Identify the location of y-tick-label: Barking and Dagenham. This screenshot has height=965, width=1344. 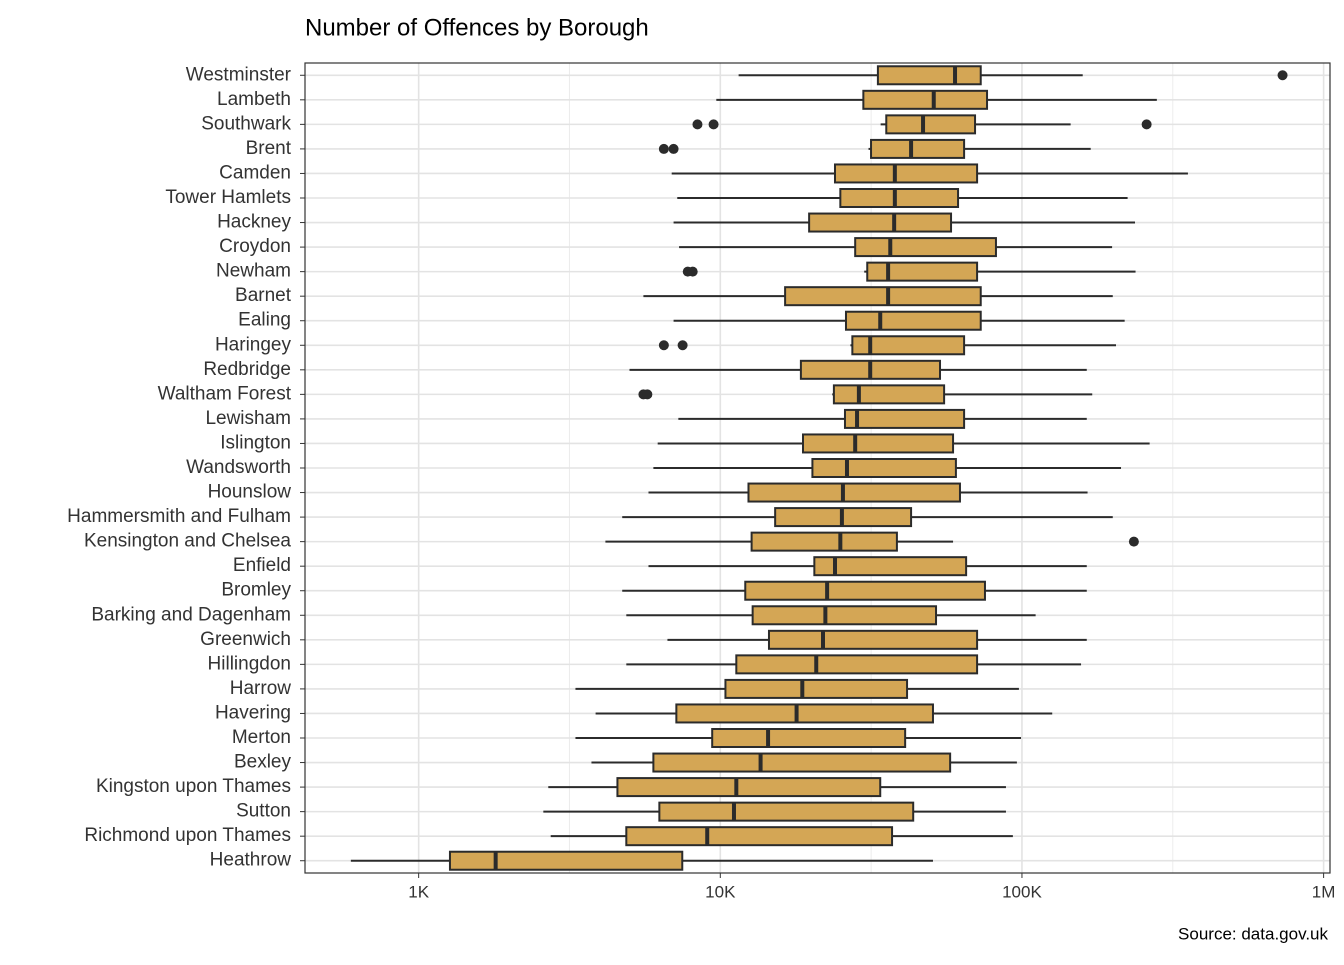
(191, 614).